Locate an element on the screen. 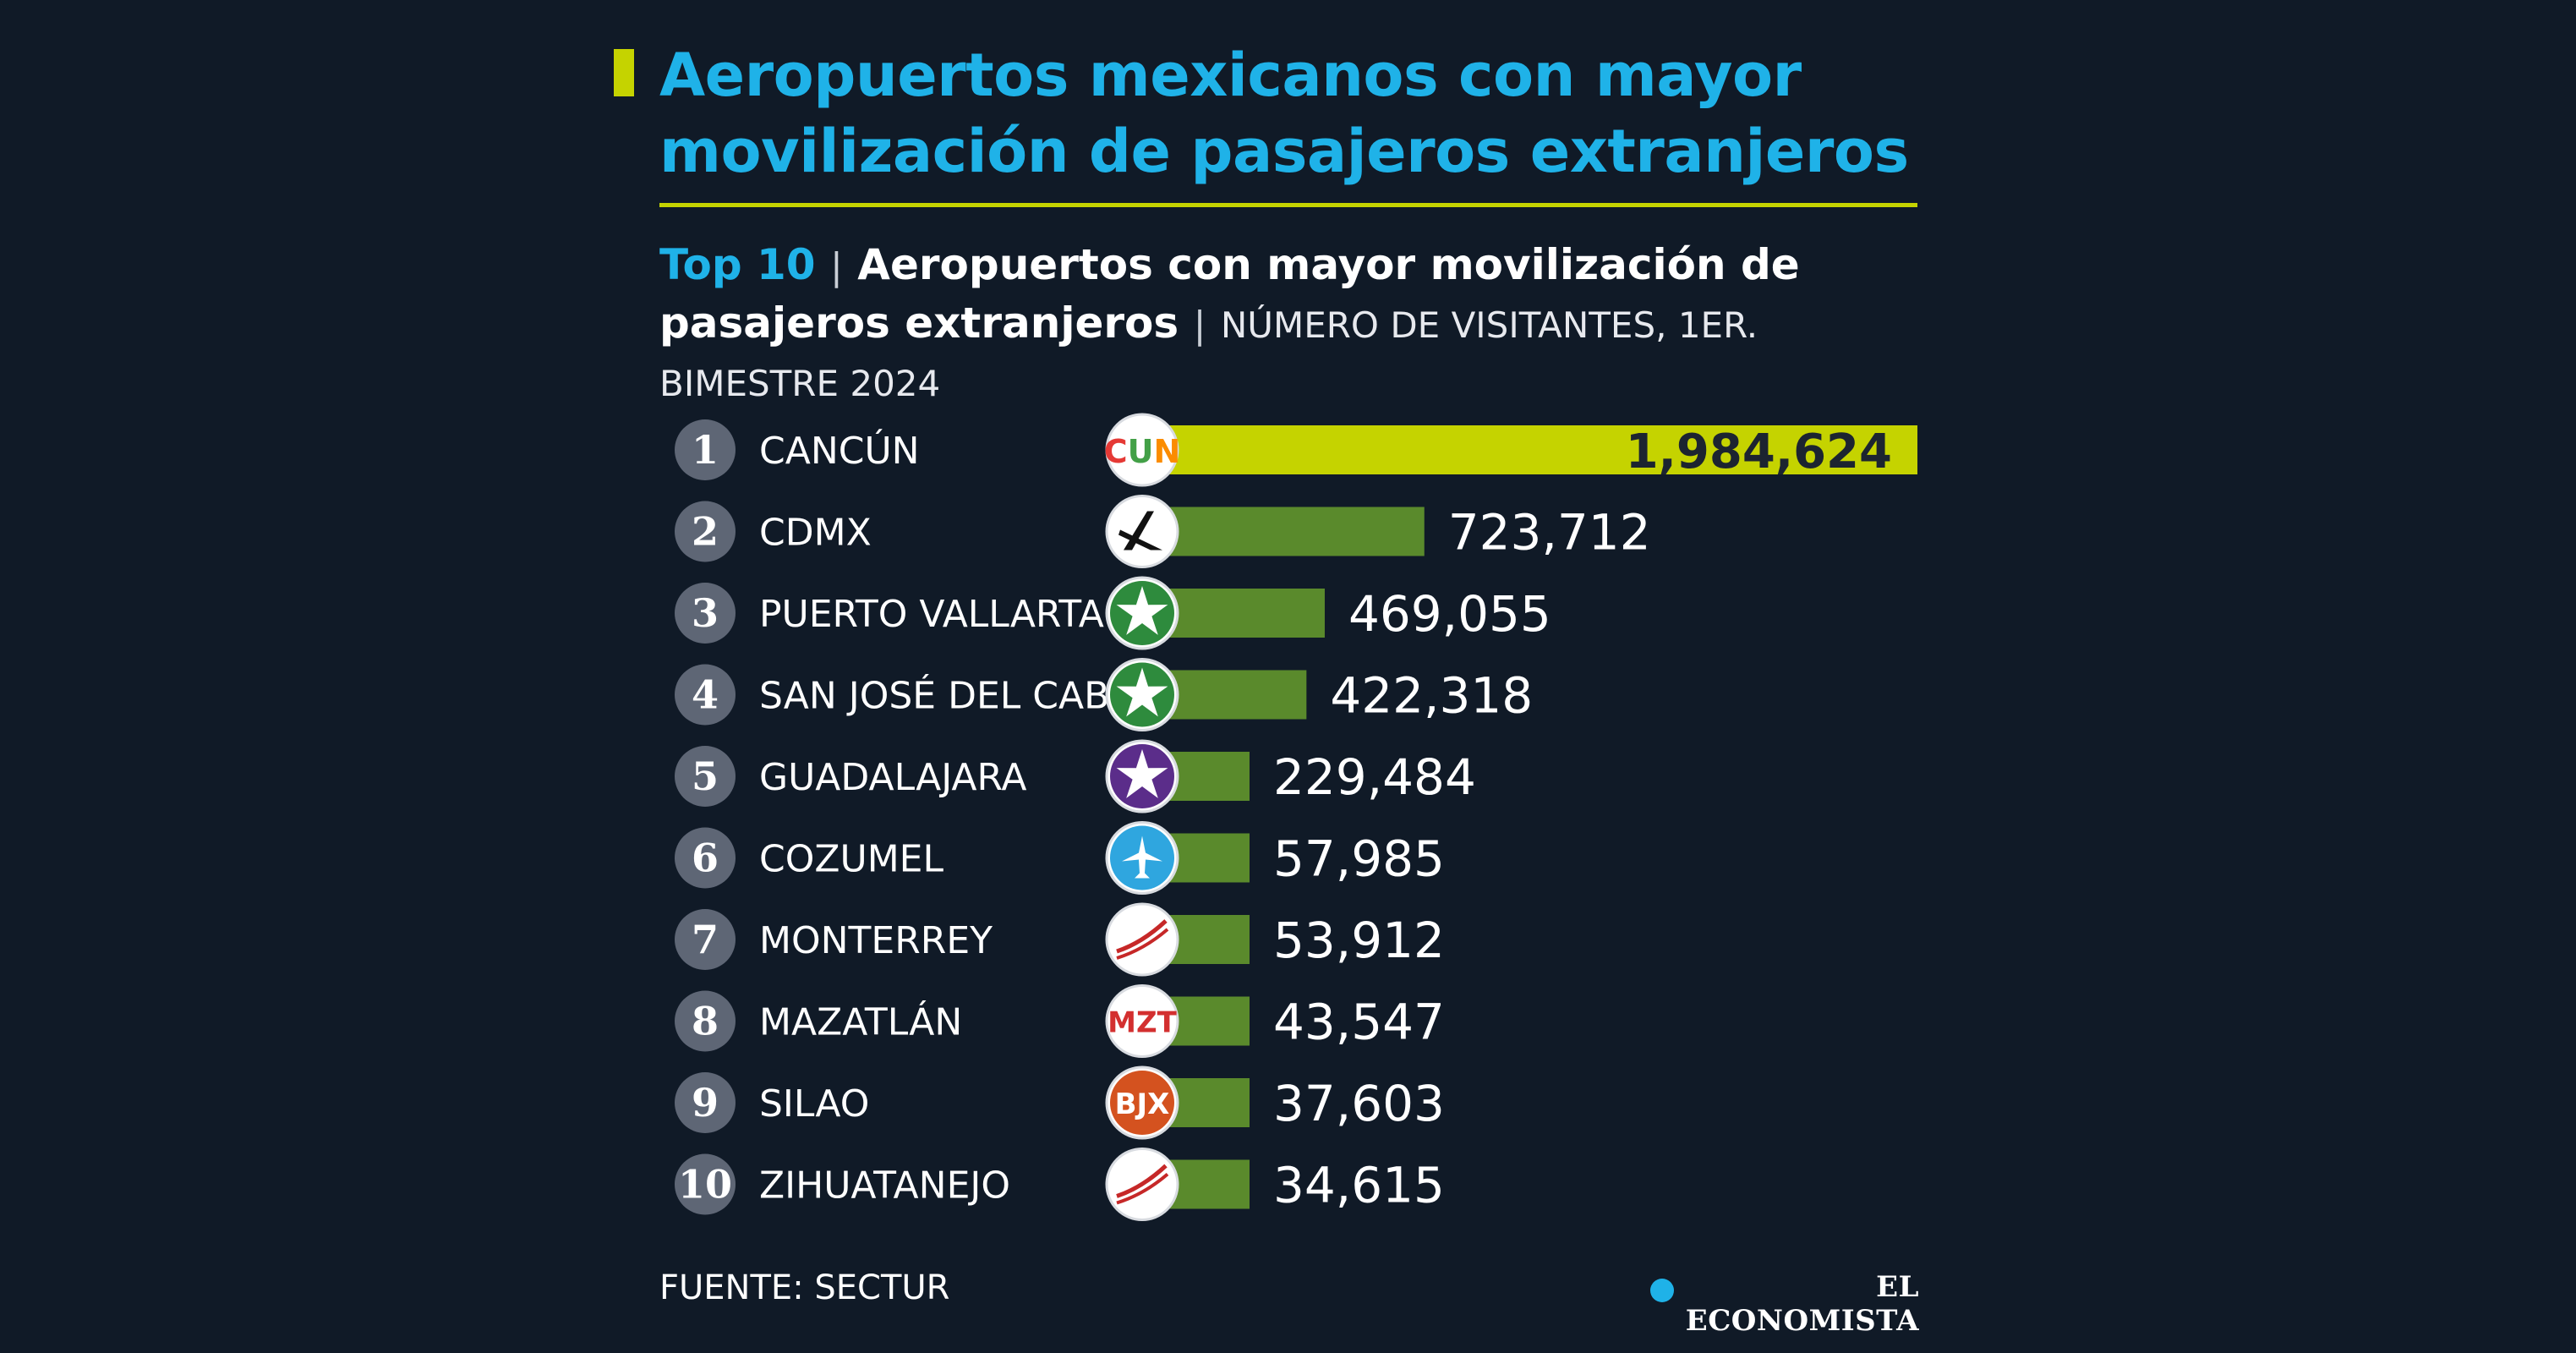 This screenshot has width=2576, height=1353. chart-row: 8 MAZATLÁN MZT 43,547 is located at coordinates (1060, 1021).